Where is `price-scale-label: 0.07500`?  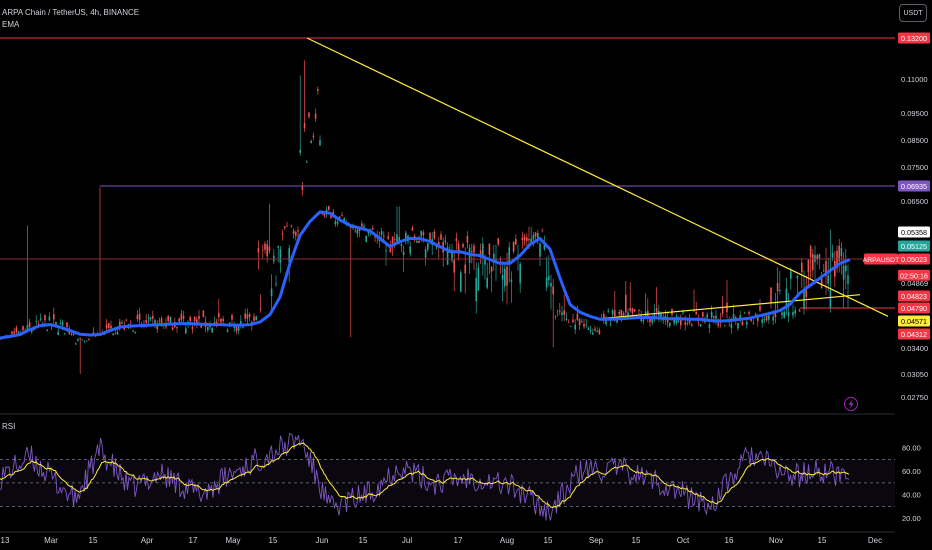 price-scale-label: 0.07500 is located at coordinates (914, 167).